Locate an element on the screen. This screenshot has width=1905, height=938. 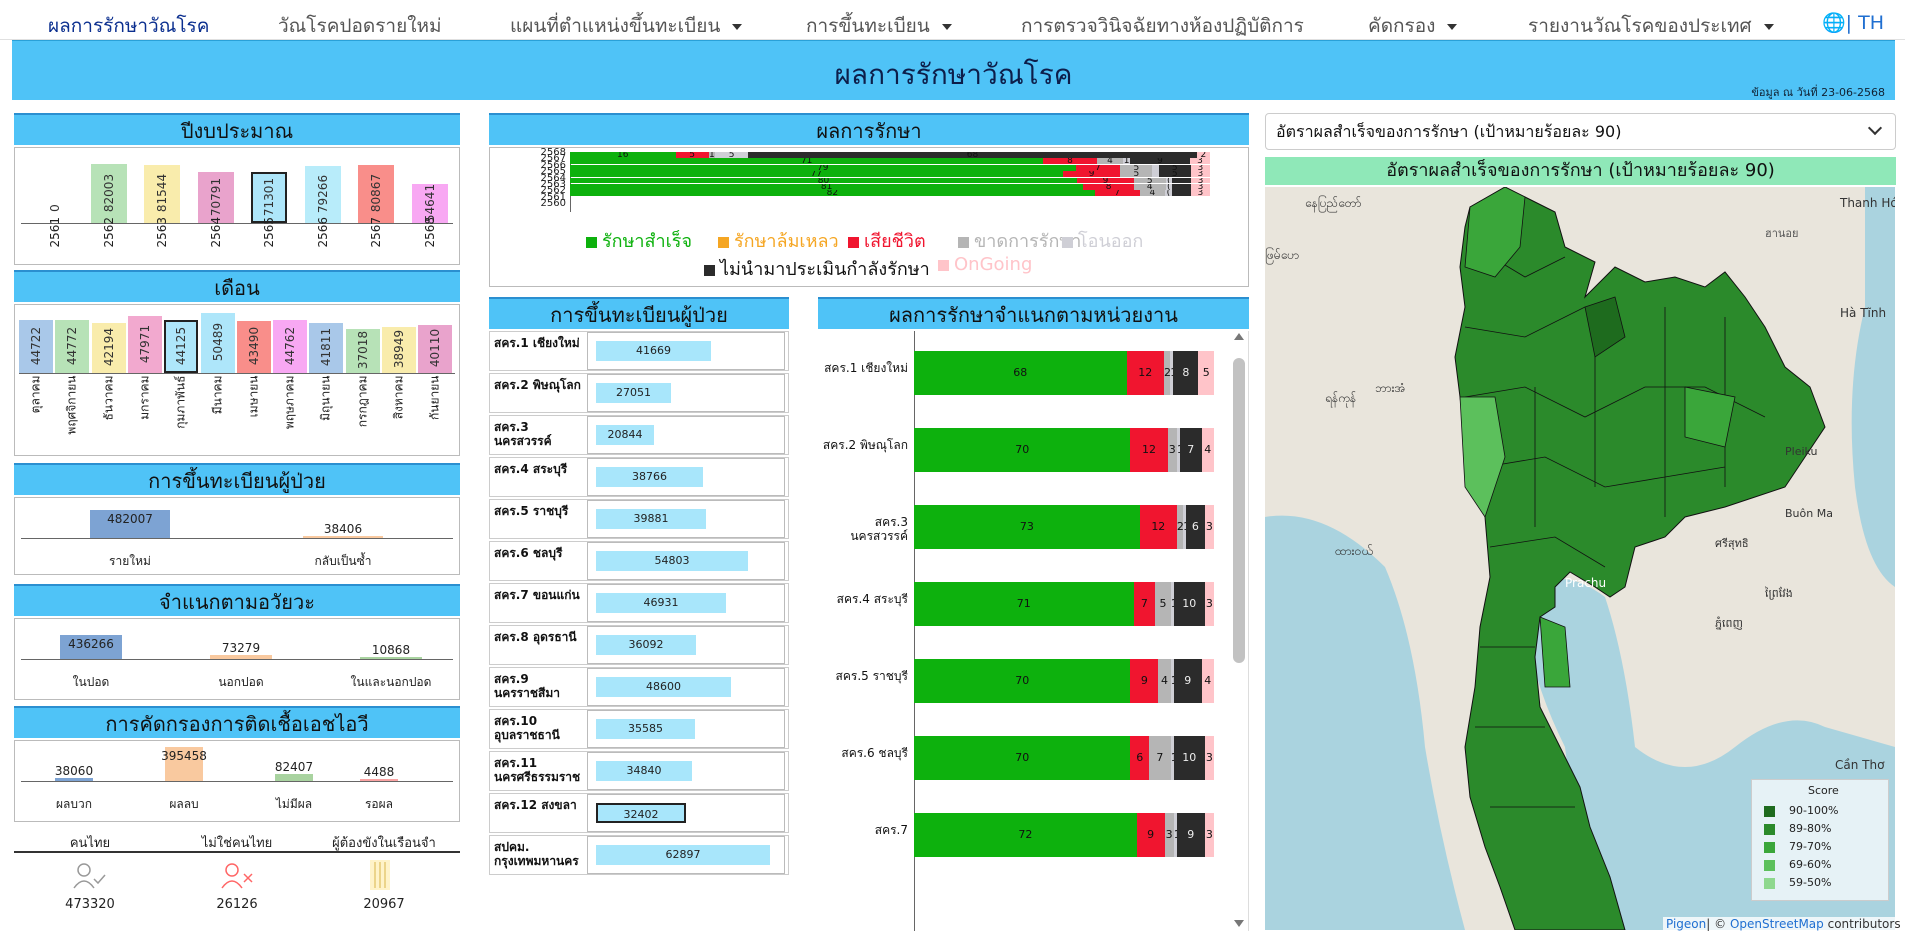
province-isan is located at coordinates (1710, 417).